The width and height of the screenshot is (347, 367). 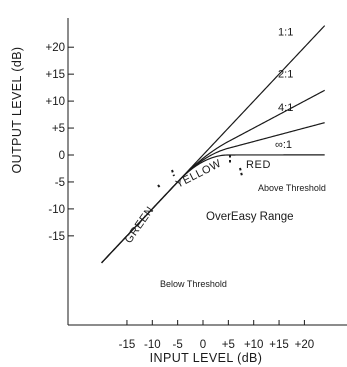 I want to click on x-tick-label: +5, so click(x=228, y=345).